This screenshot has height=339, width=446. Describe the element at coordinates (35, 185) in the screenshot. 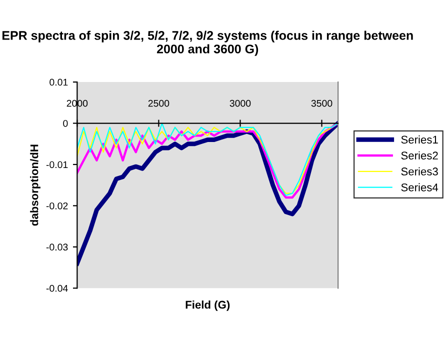

I see `y-axis-title: dabsorption/dH` at that location.